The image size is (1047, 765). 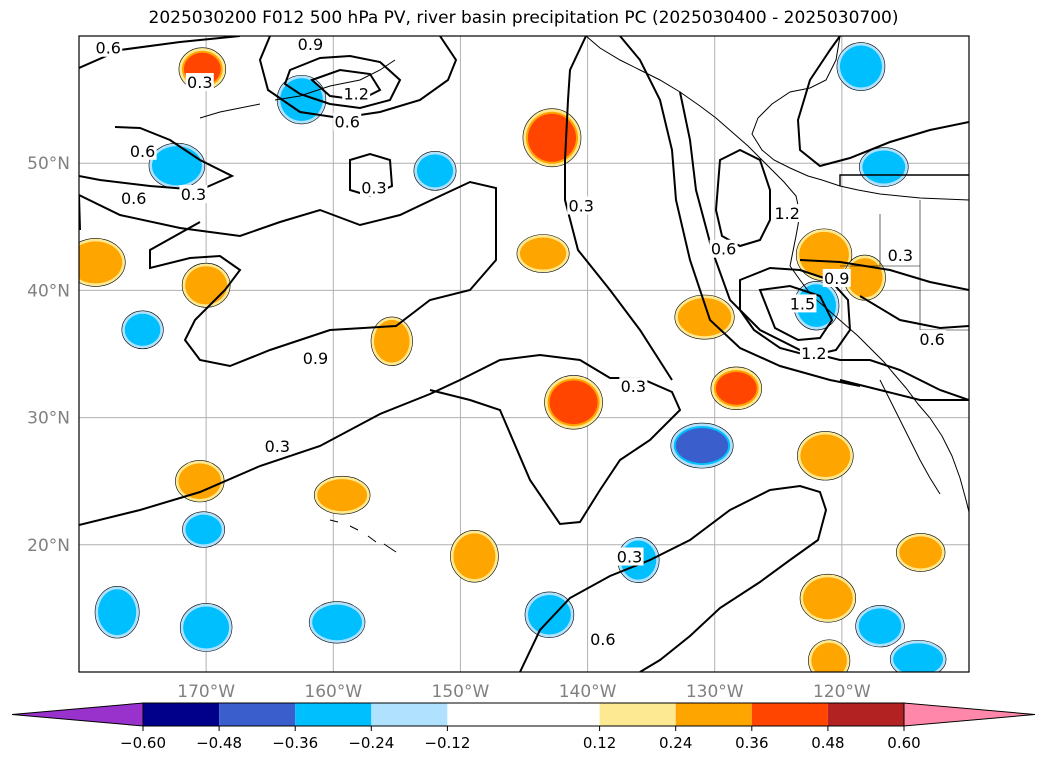 What do you see at coordinates (48, 291) in the screenshot?
I see `y-tick-label: 40°N` at bounding box center [48, 291].